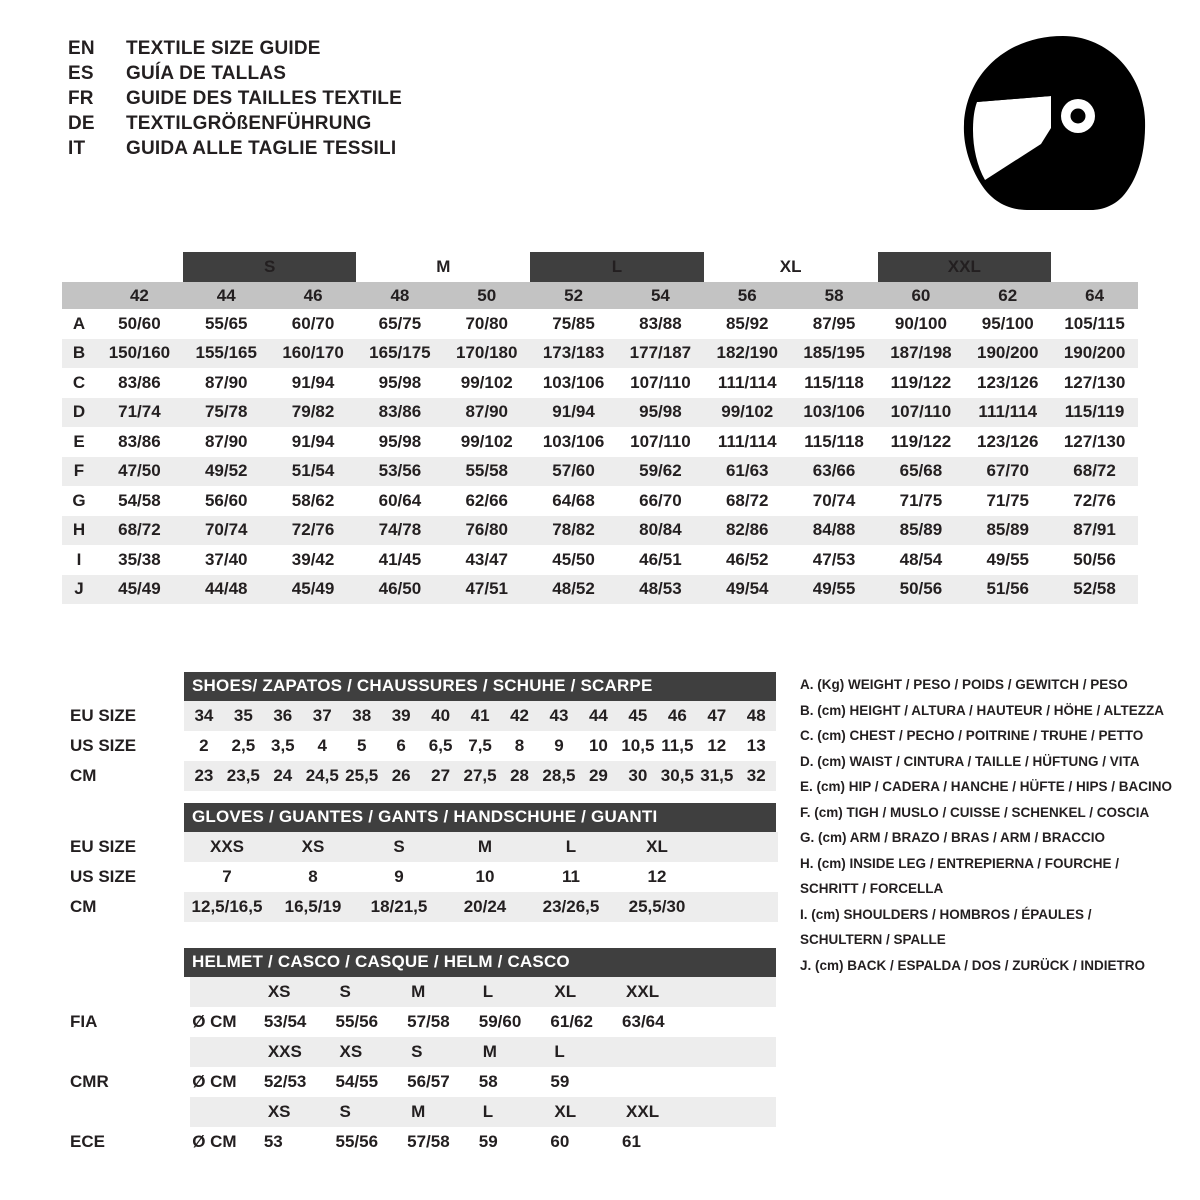 The width and height of the screenshot is (1200, 1200). What do you see at coordinates (487, 560) in the screenshot?
I see `measurement-cell: 43/47` at bounding box center [487, 560].